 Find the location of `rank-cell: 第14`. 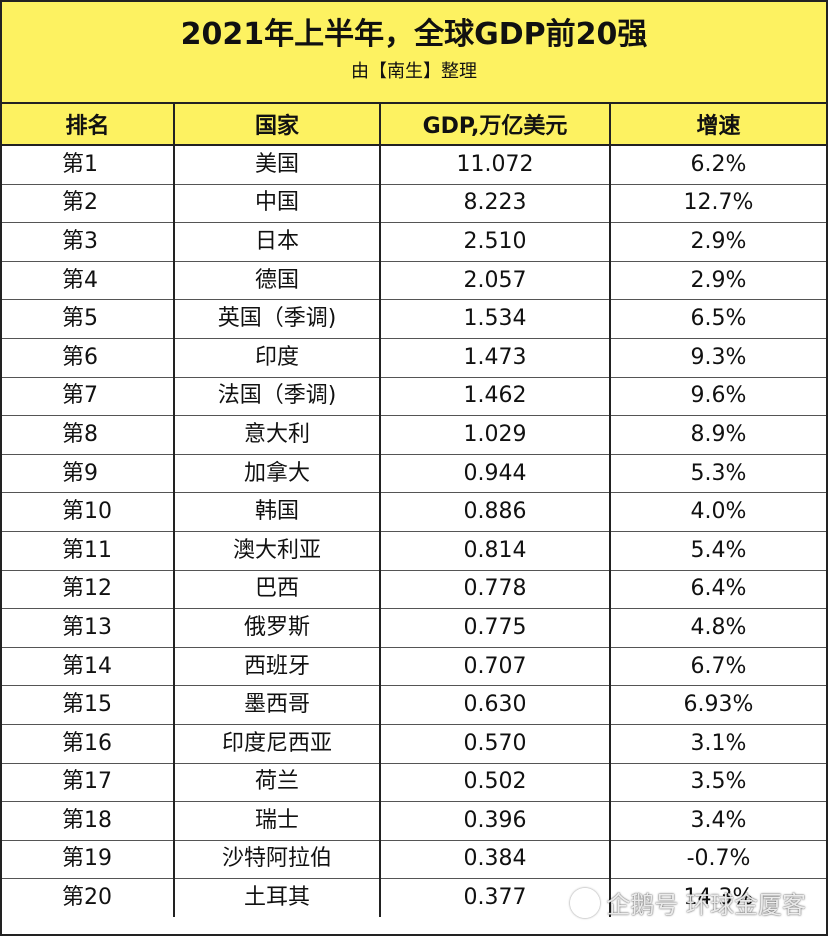

rank-cell: 第14 is located at coordinates (88, 666).